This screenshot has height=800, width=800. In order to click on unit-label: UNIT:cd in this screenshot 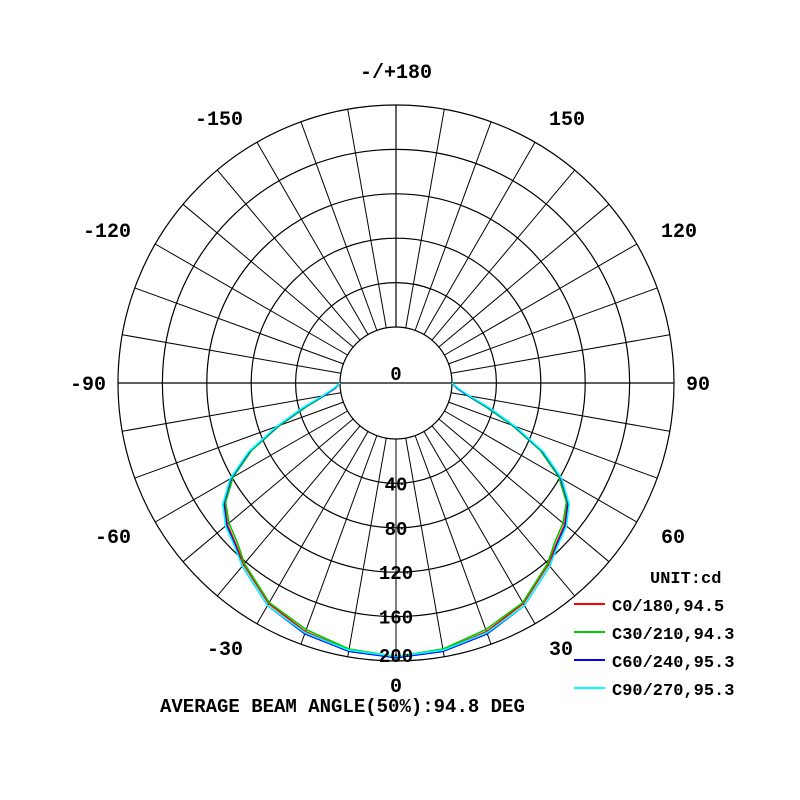, I will do `click(685, 579)`.